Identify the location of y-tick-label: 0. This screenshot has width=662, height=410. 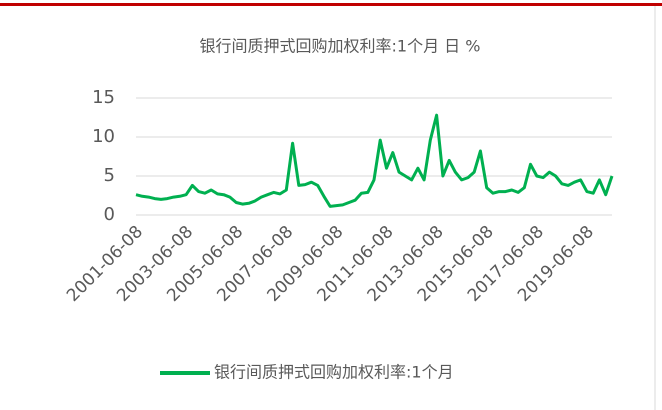
(109, 214).